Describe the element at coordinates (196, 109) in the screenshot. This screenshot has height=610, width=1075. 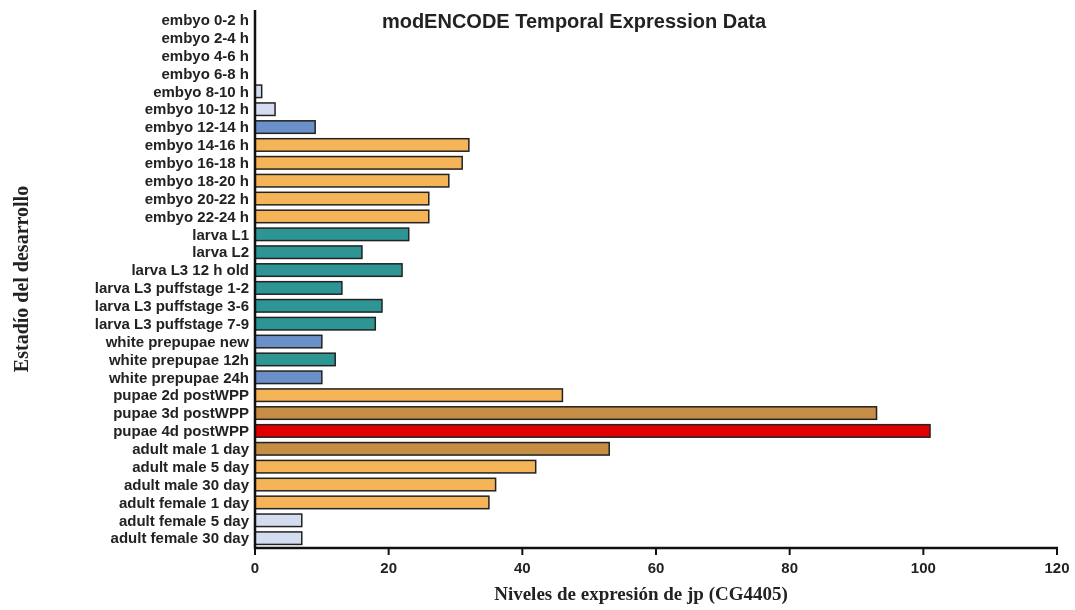
I see `y-tick-label: embyo 10-12 h` at that location.